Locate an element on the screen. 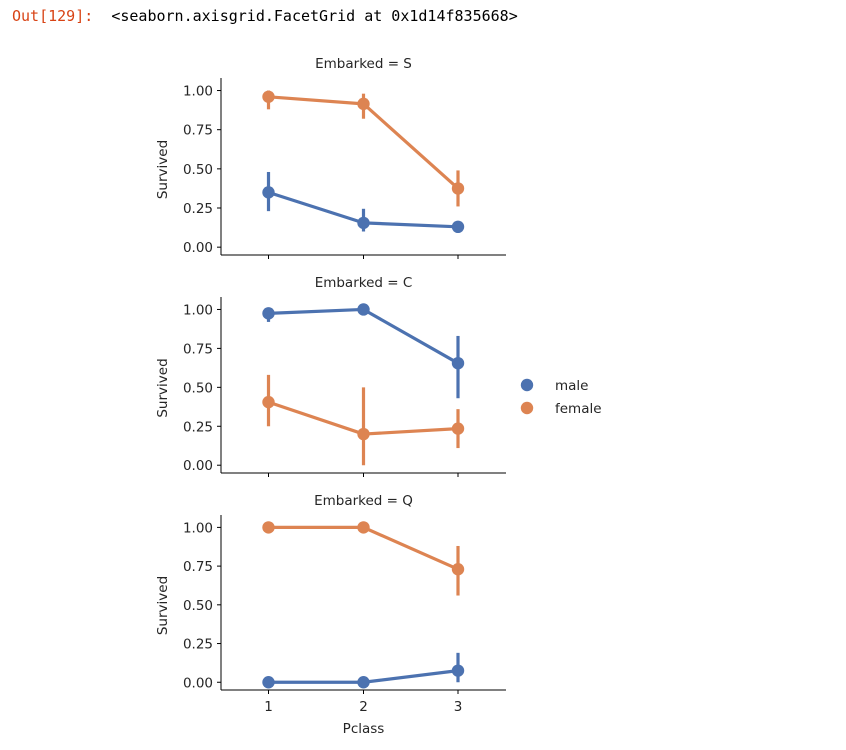  legend-marker-female is located at coordinates (527, 408).